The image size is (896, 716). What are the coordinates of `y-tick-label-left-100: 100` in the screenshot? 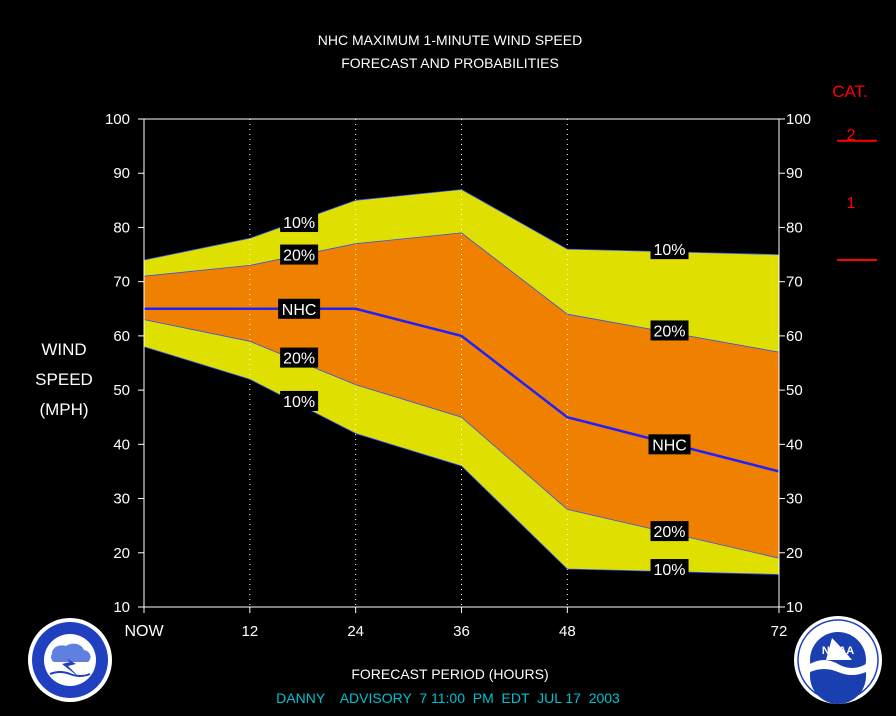 It's located at (117, 119).